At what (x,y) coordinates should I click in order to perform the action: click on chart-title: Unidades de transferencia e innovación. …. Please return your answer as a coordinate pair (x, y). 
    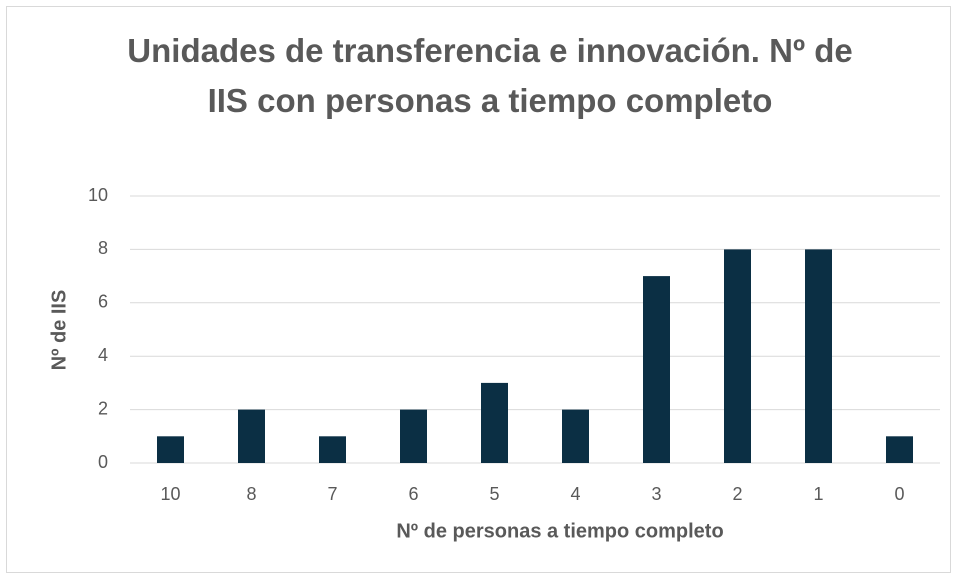
    Looking at the image, I should click on (490, 75).